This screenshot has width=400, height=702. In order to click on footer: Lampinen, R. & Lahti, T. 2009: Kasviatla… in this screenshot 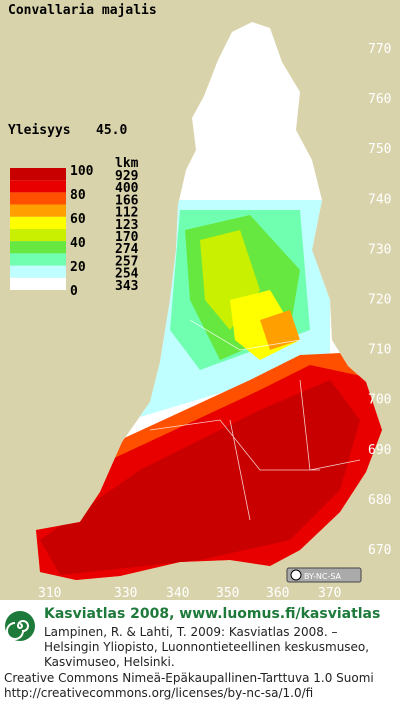, I will do `click(189, 662)`.